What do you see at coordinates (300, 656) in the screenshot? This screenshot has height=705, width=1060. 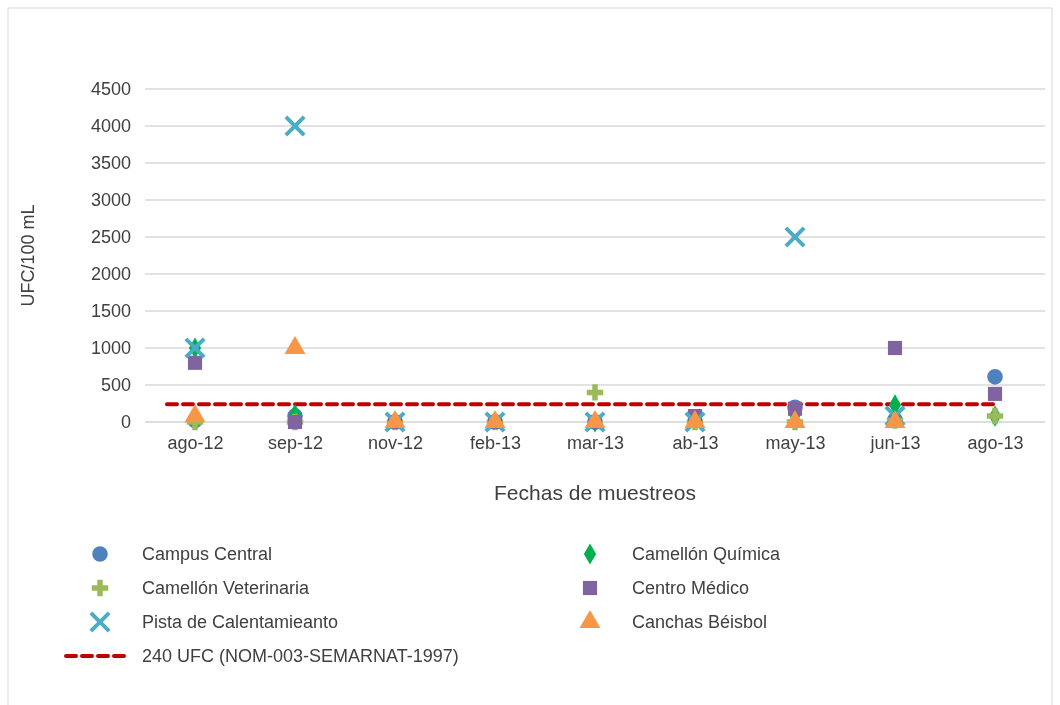 I see `legend-label: 240 UFC (NOM-003-SEMARNAT-1997)` at bounding box center [300, 656].